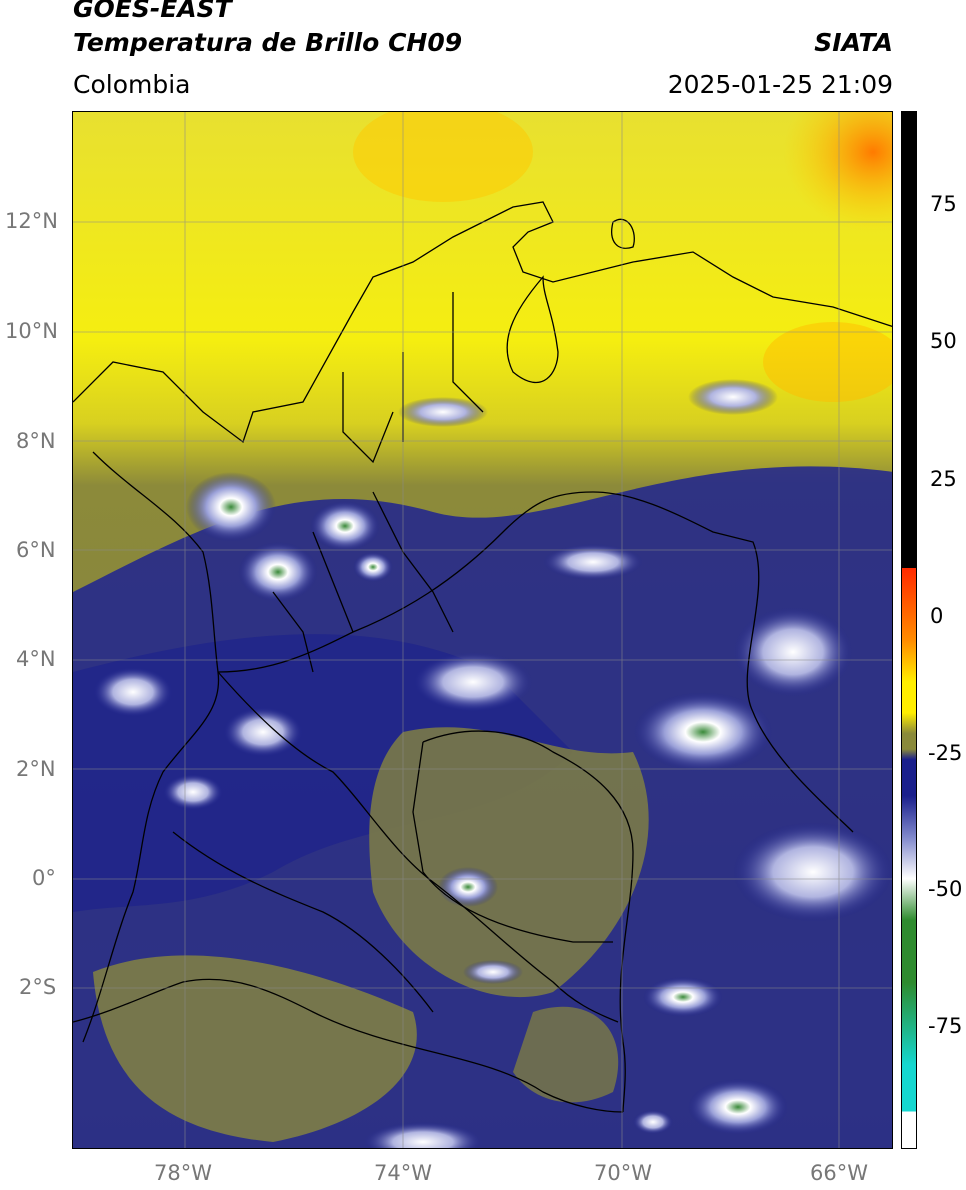 The image size is (966, 1190). Describe the element at coordinates (937, 616) in the screenshot. I see `colorbar-tick: 0` at that location.